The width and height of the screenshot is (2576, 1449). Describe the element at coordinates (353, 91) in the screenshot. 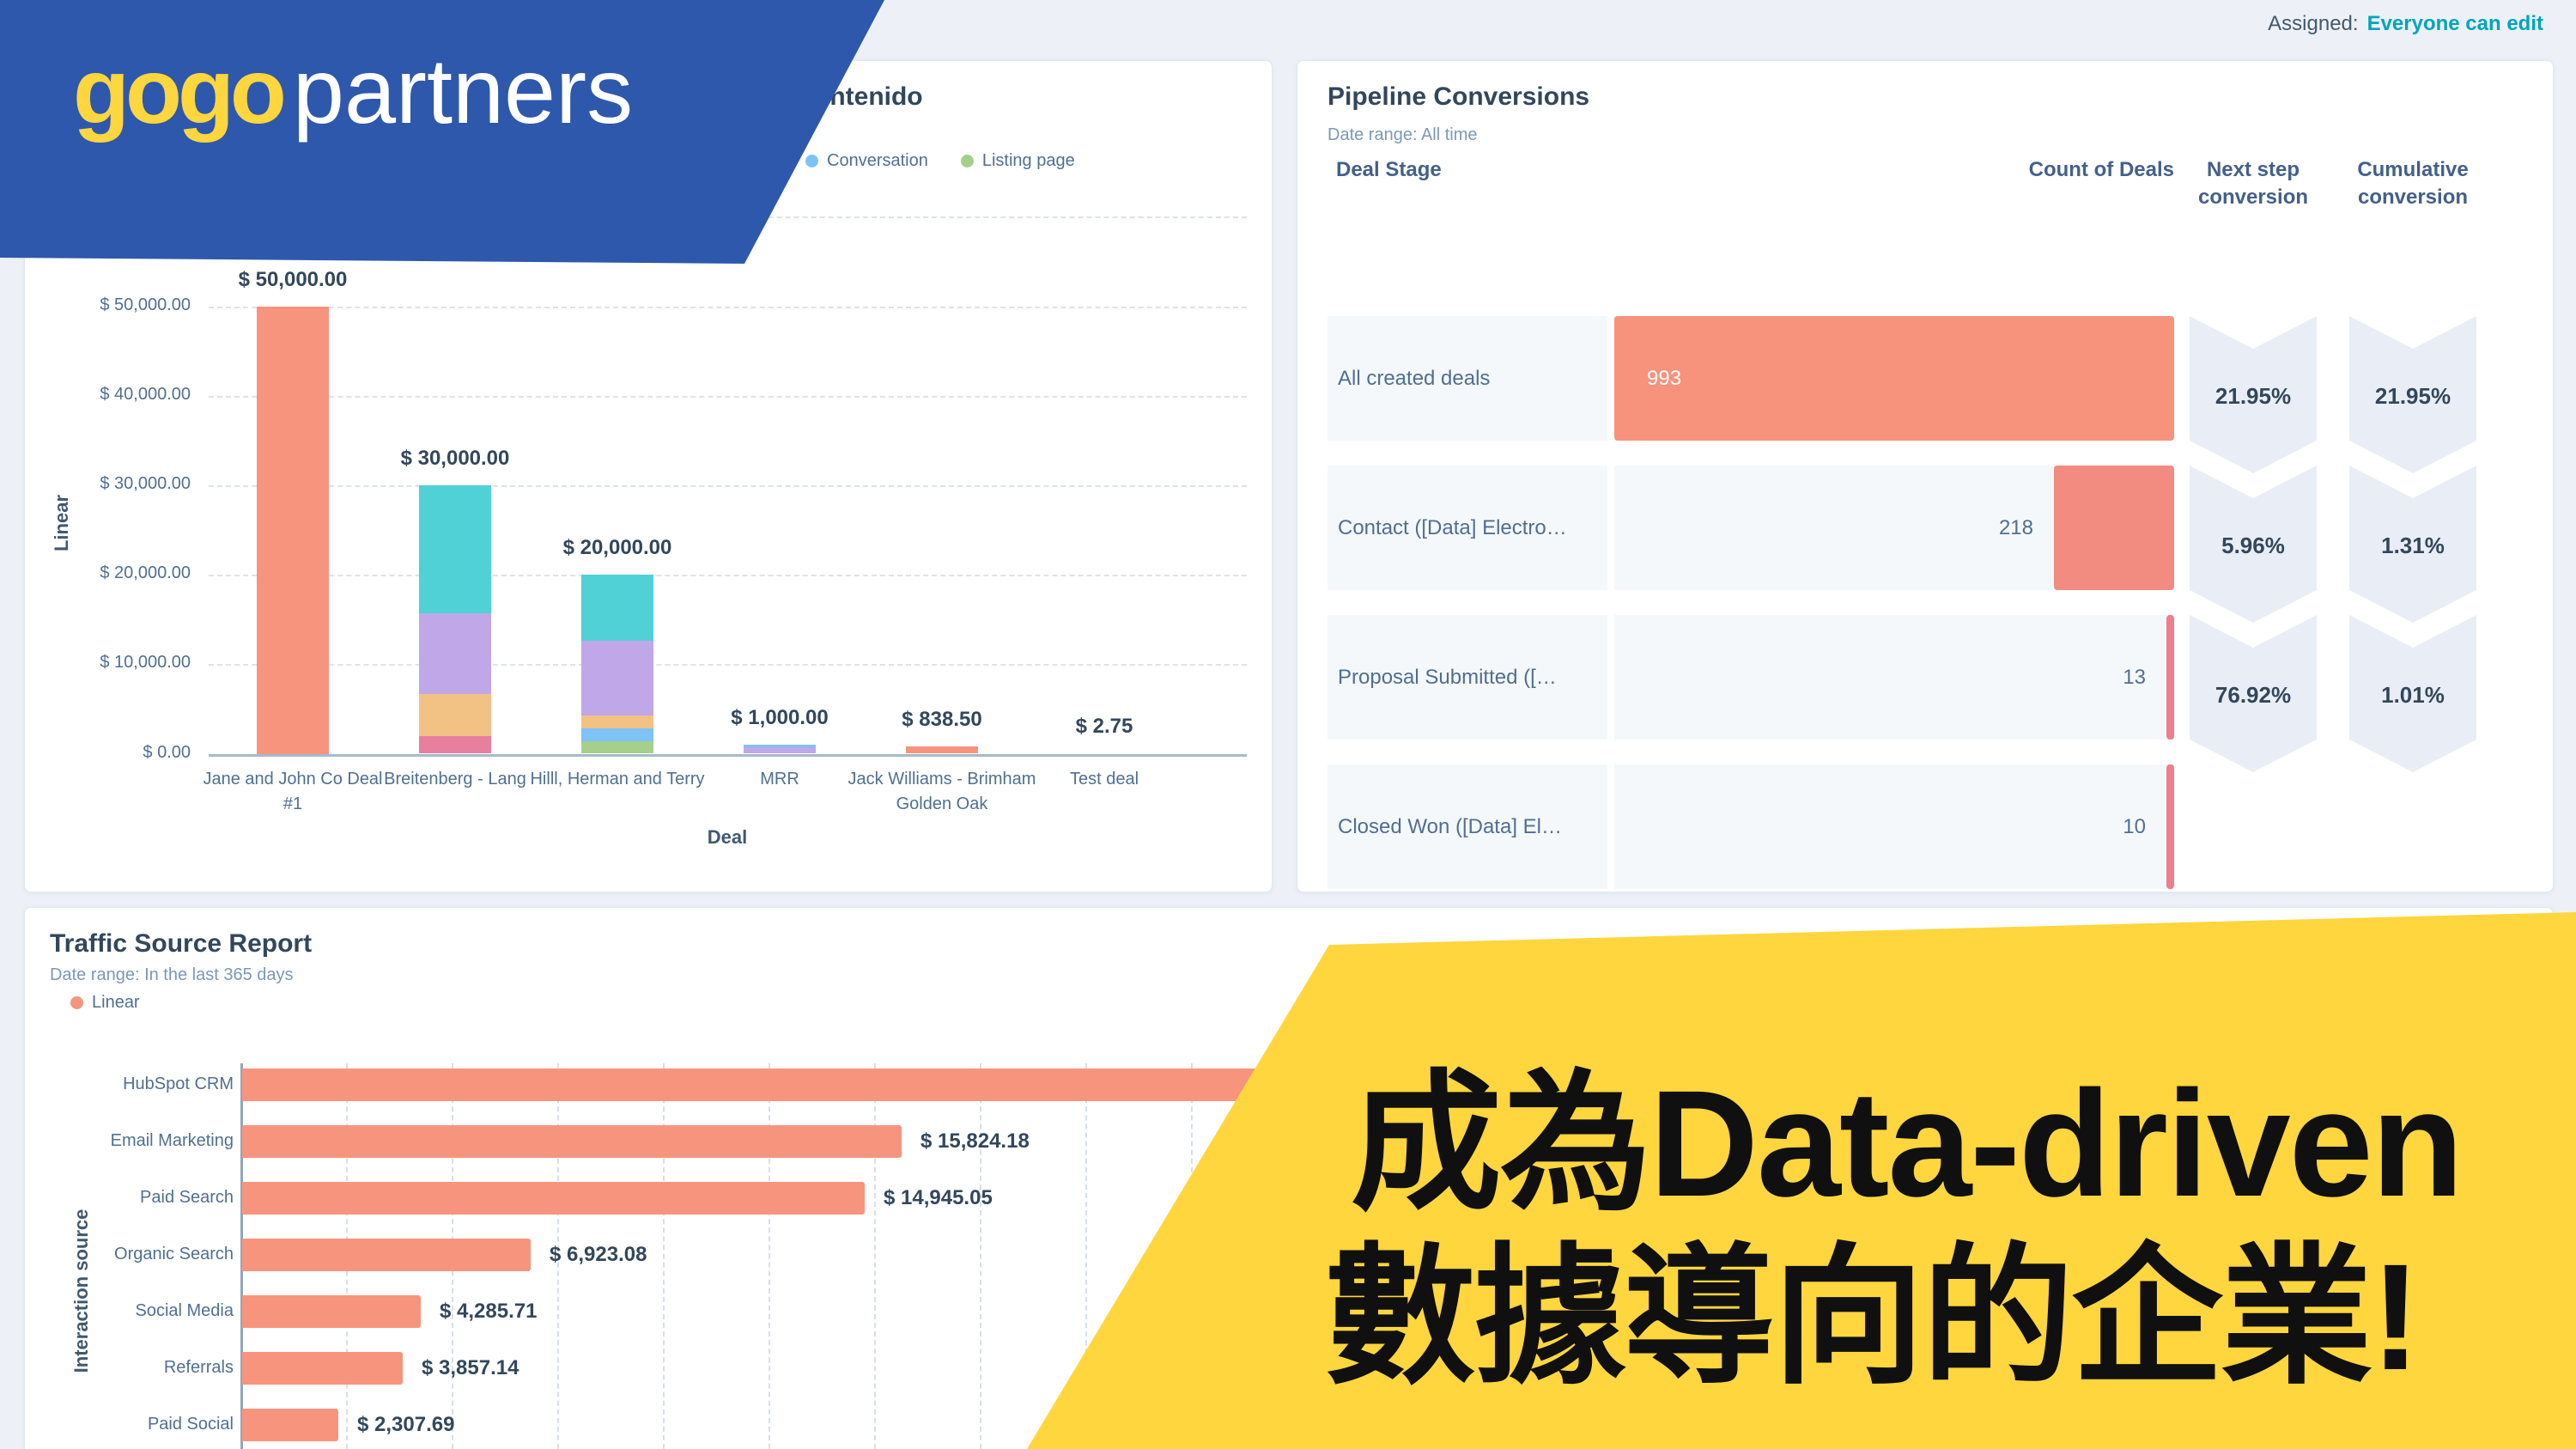

I see `gogo-partners-logo: gogo partners` at that location.